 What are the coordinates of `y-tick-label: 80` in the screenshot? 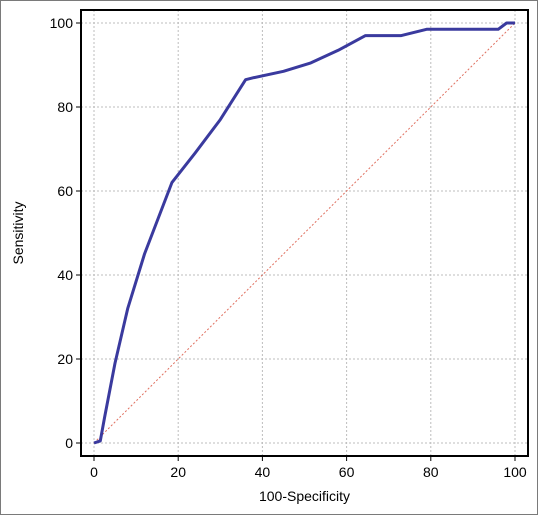 It's located at (65, 107).